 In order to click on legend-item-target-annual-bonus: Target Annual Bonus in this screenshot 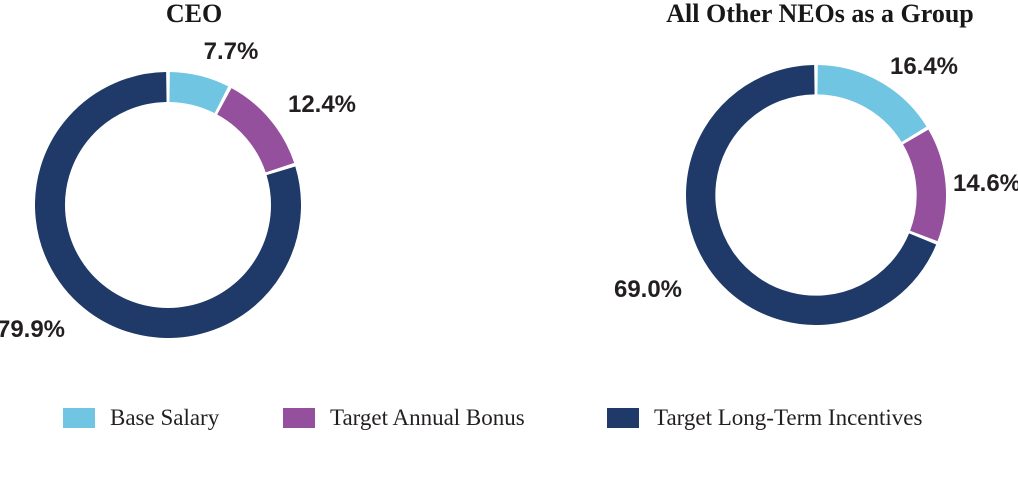, I will do `click(404, 418)`.